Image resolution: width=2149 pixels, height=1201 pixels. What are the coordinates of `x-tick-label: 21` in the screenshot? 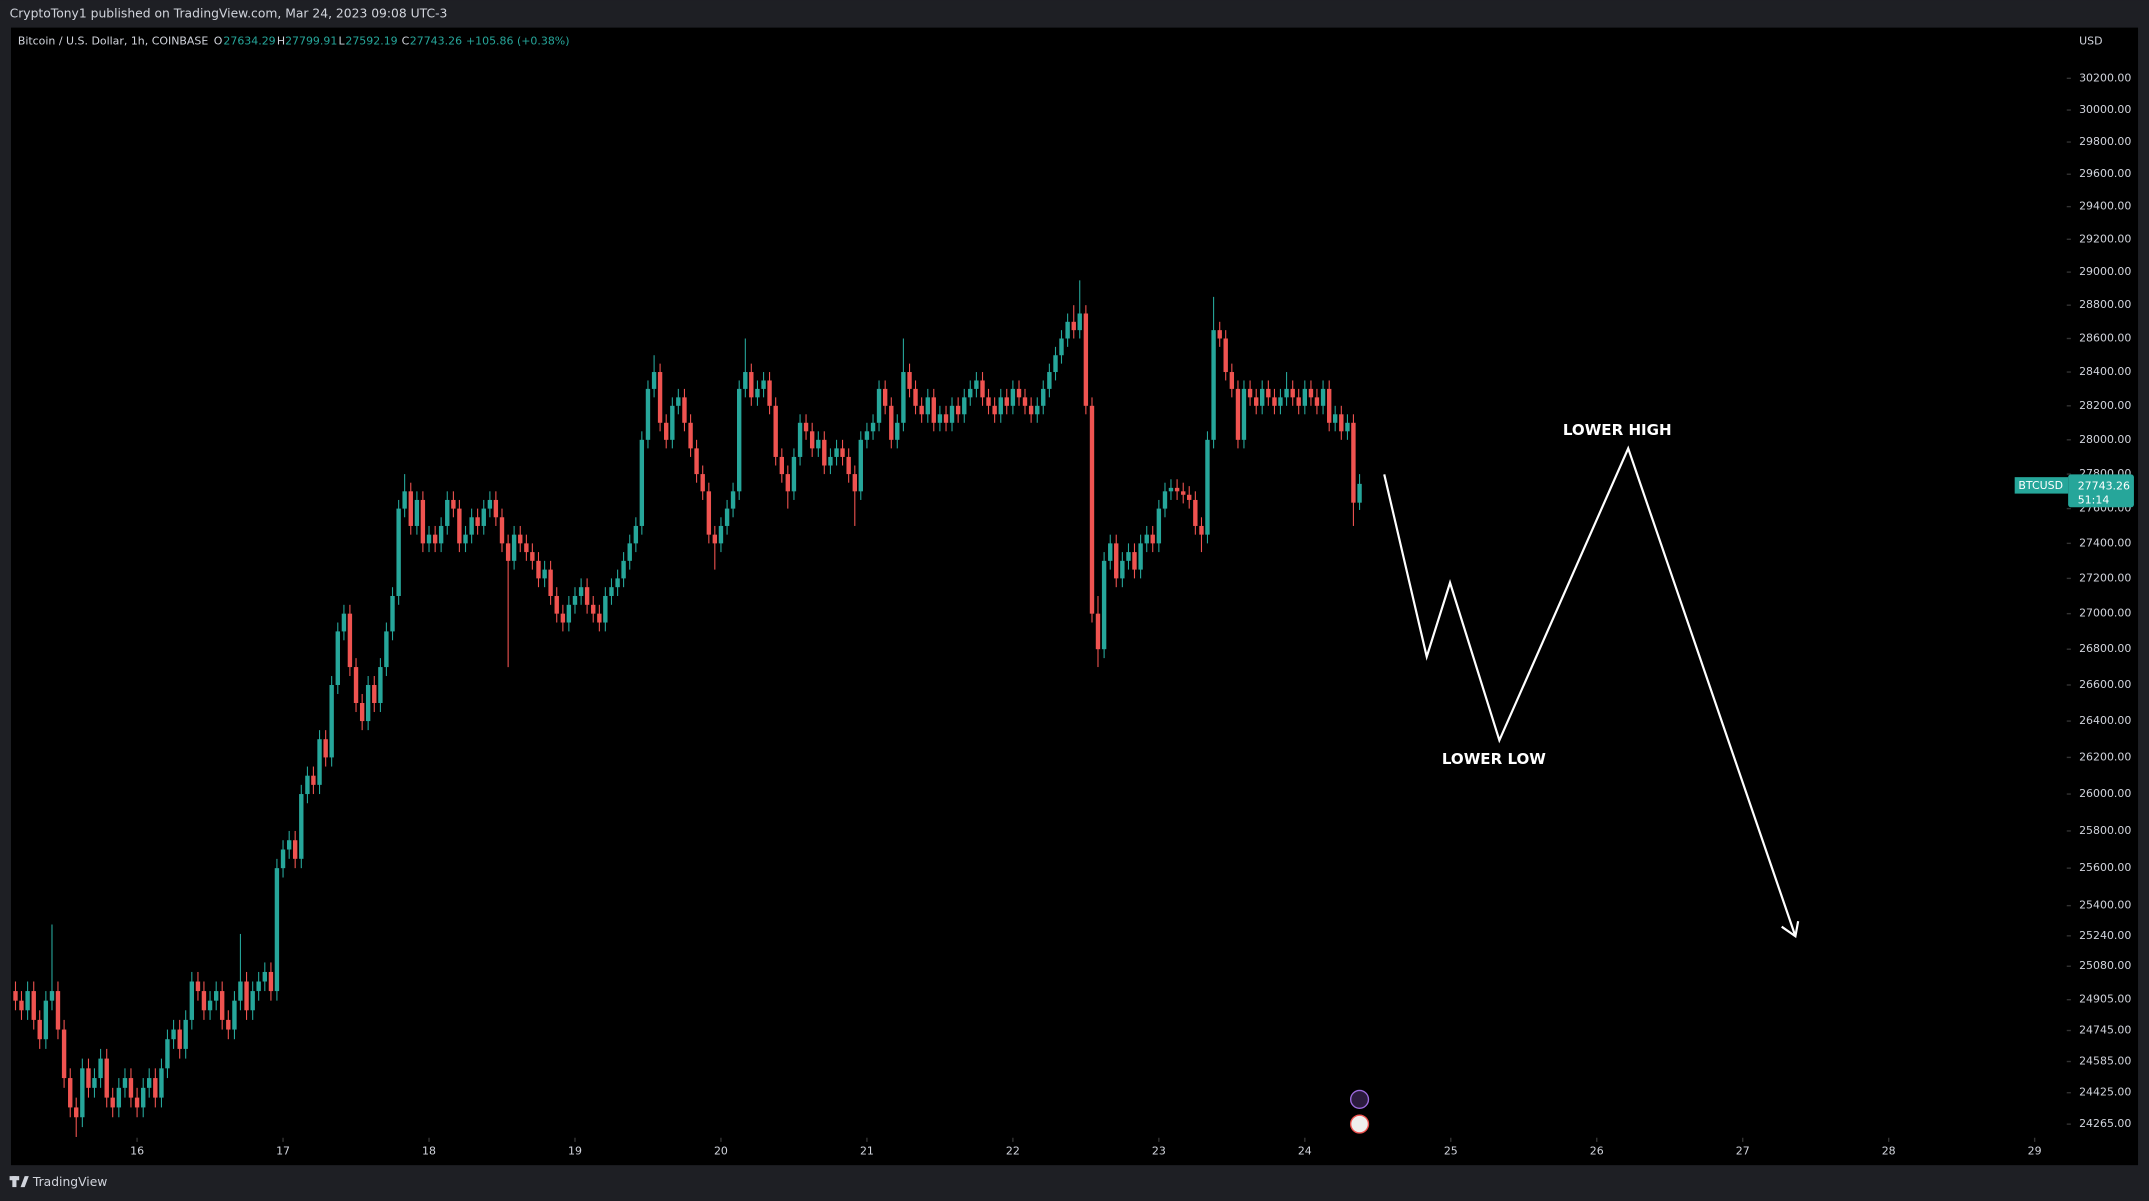 It's located at (867, 1150).